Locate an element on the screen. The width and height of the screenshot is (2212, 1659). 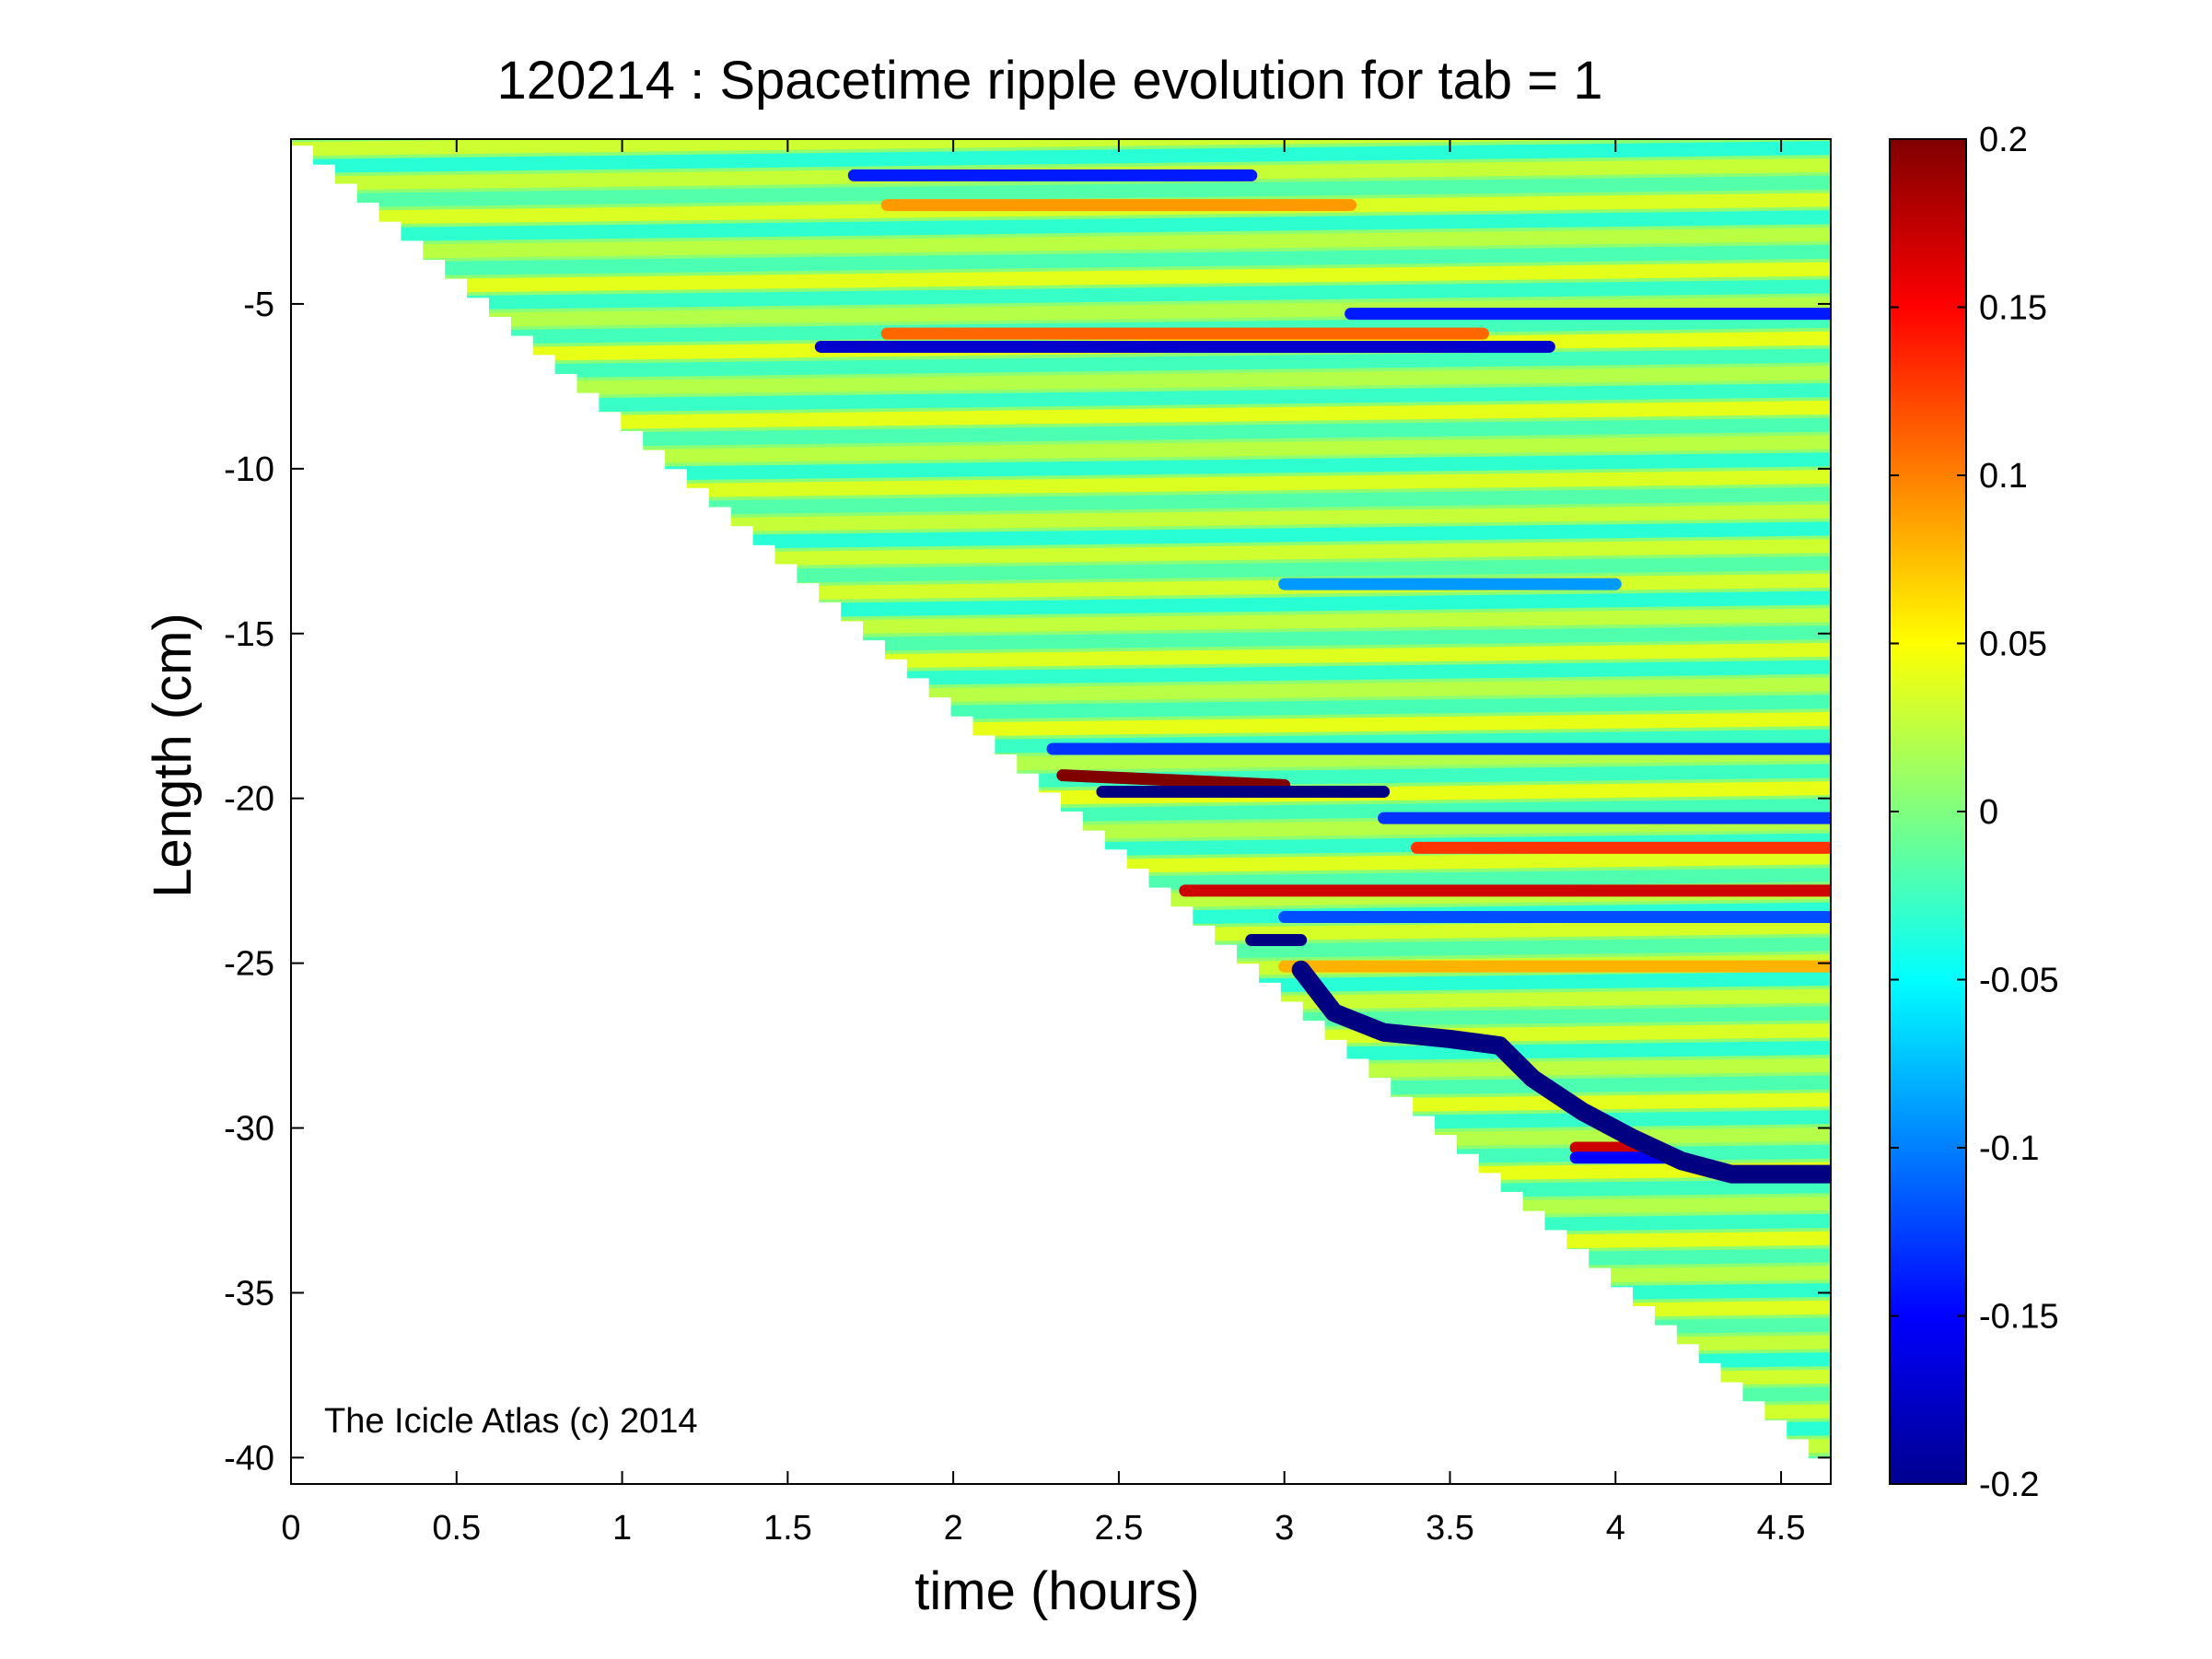
colorbar-tick-label: 0.05 is located at coordinates (2013, 644).